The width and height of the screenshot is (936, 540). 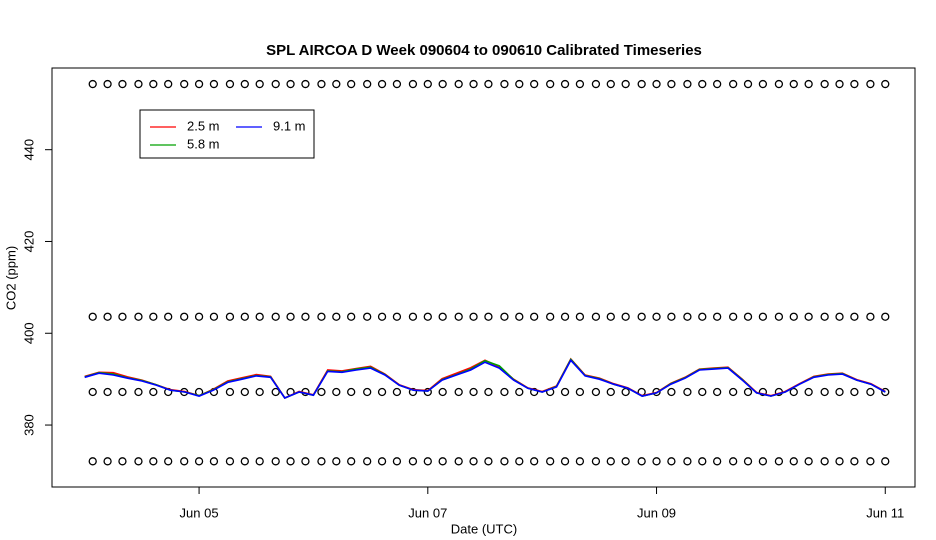 What do you see at coordinates (28, 150) in the screenshot?
I see `y-tick-label: 440` at bounding box center [28, 150].